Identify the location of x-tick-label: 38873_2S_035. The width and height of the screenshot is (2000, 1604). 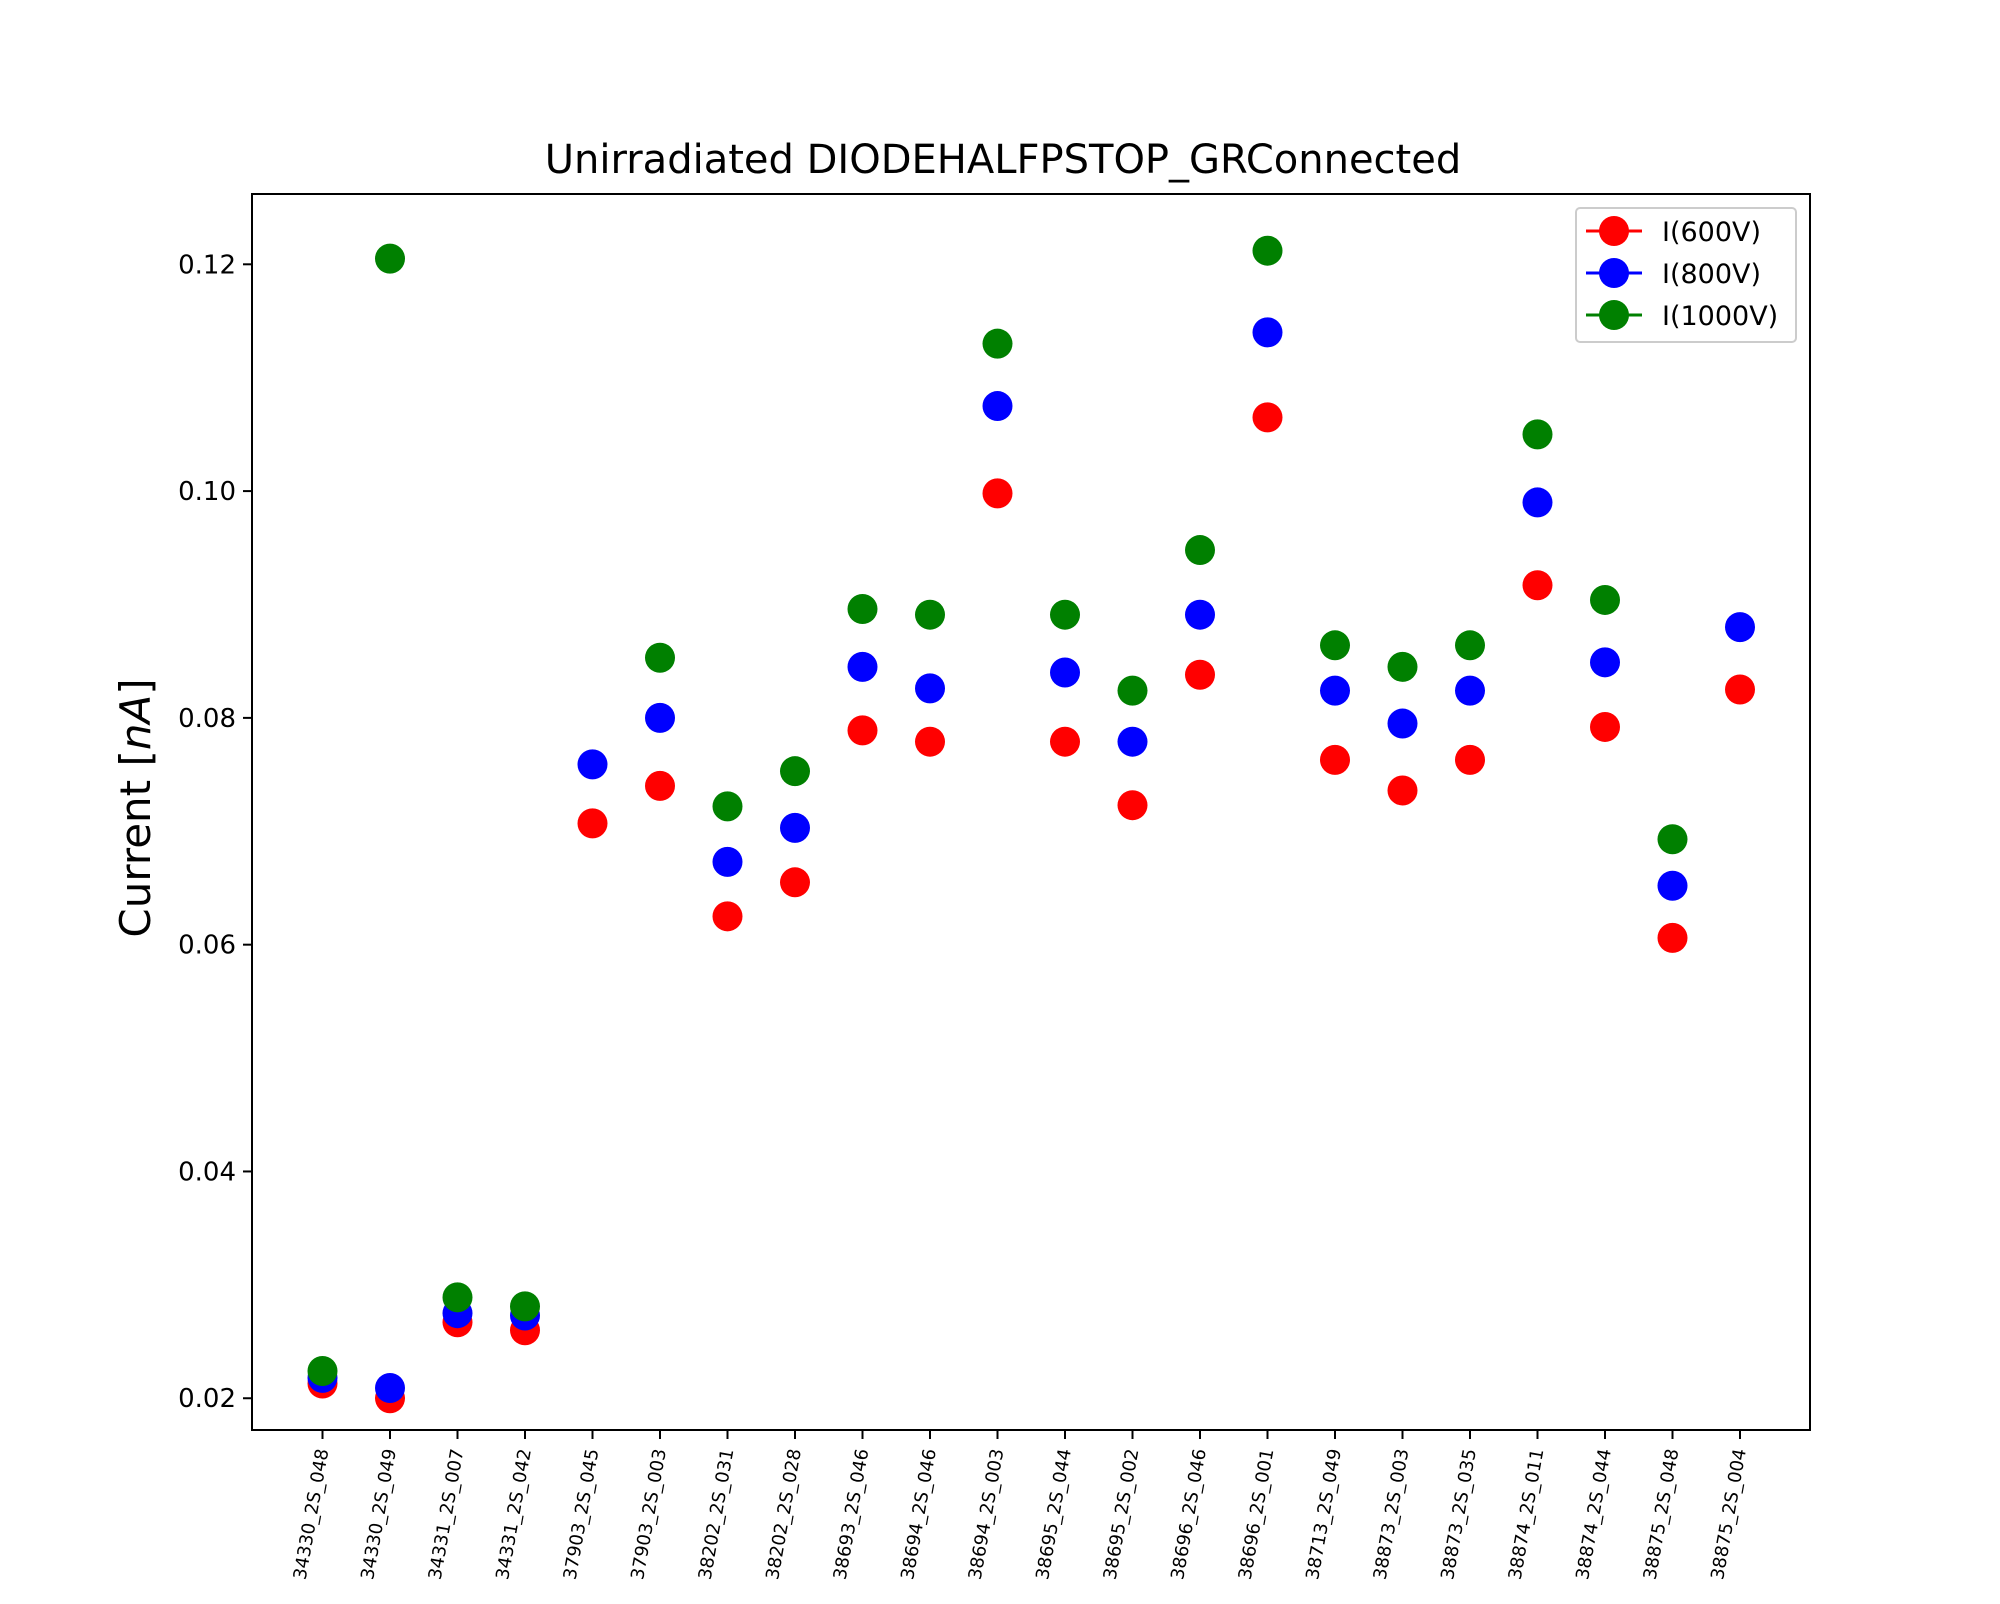
(1459, 1514).